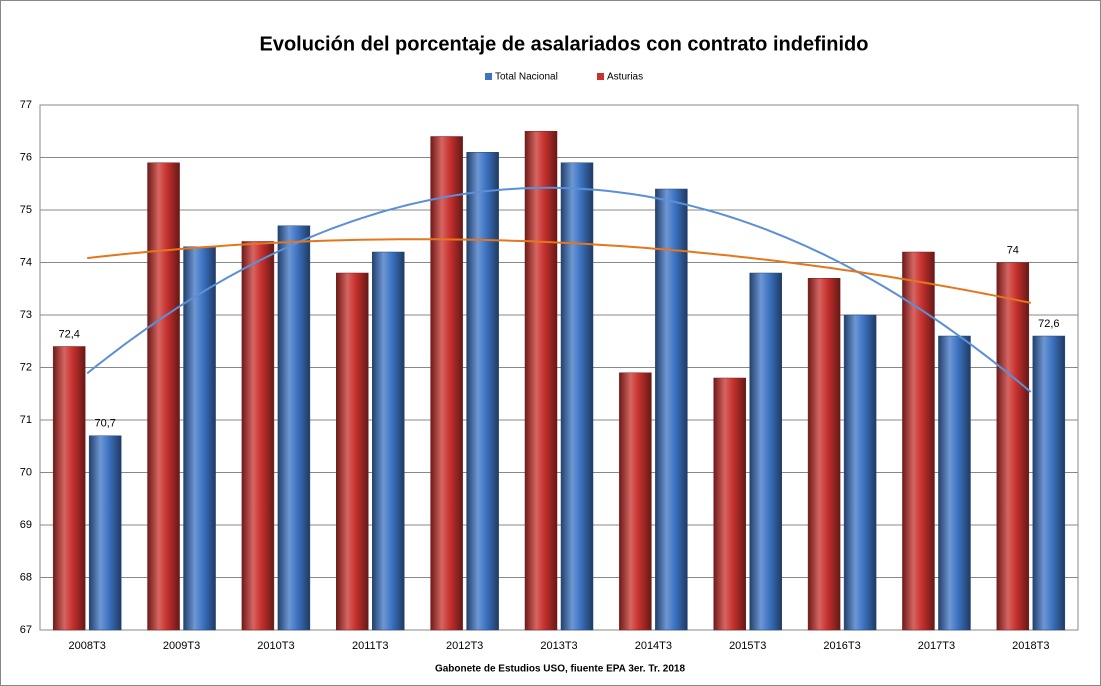 The image size is (1101, 686). What do you see at coordinates (653, 646) in the screenshot?
I see `x-tick-label: 2014T3` at bounding box center [653, 646].